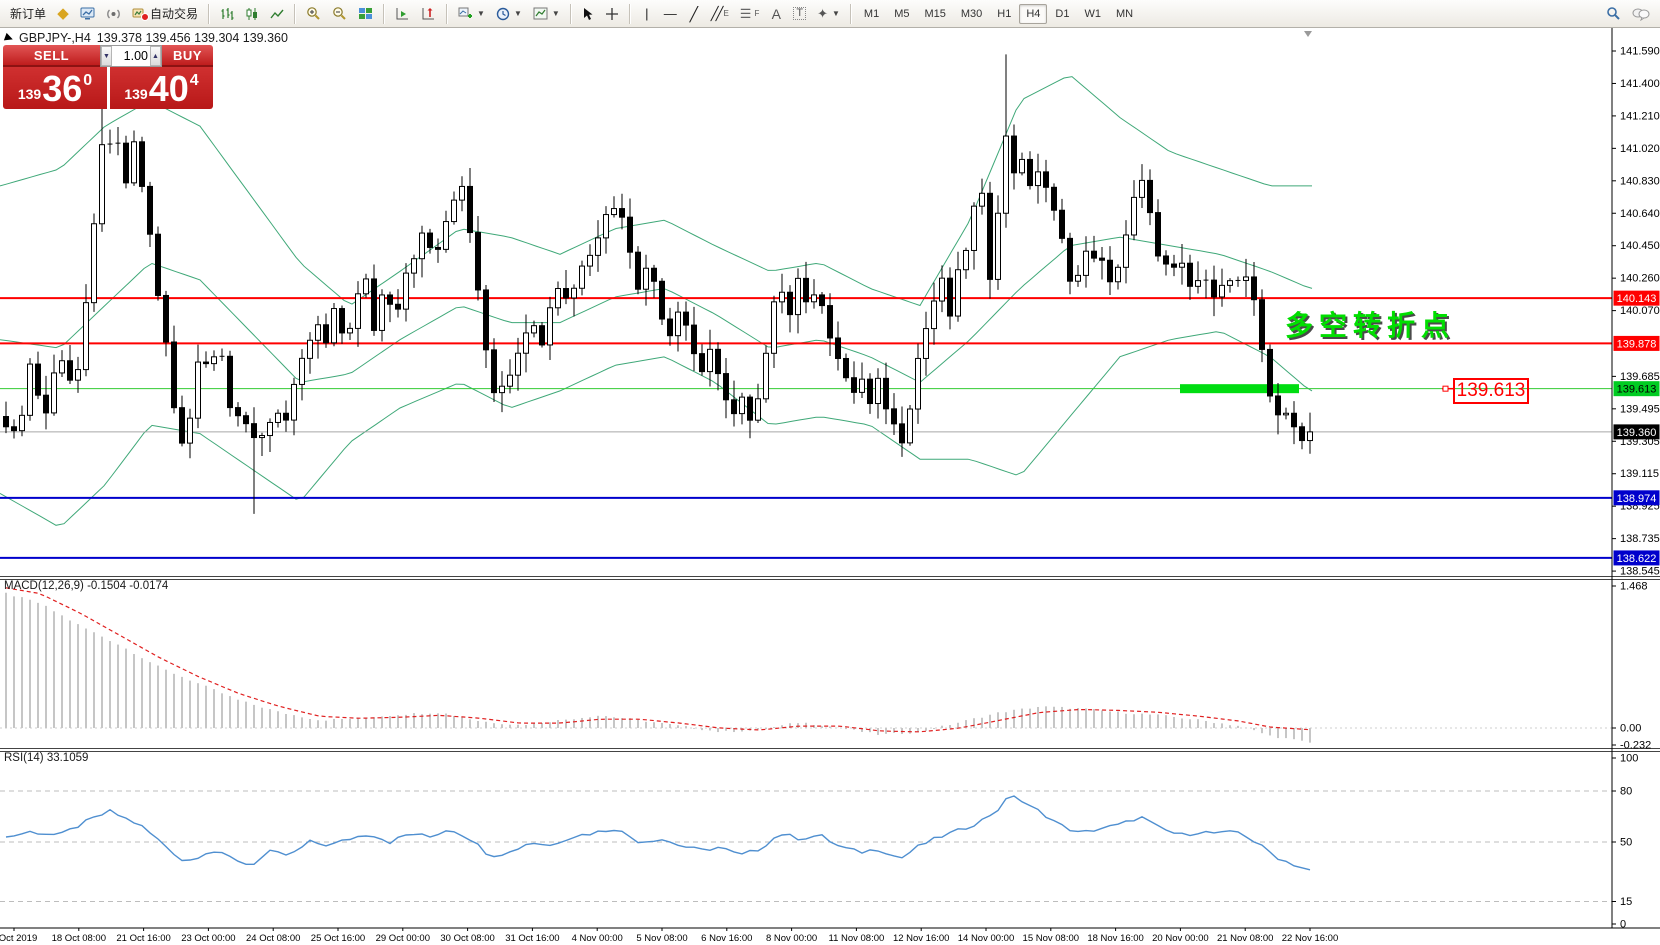 Image resolution: width=1660 pixels, height=945 pixels. I want to click on svg-text: 25 Oct 16:00, so click(338, 938).